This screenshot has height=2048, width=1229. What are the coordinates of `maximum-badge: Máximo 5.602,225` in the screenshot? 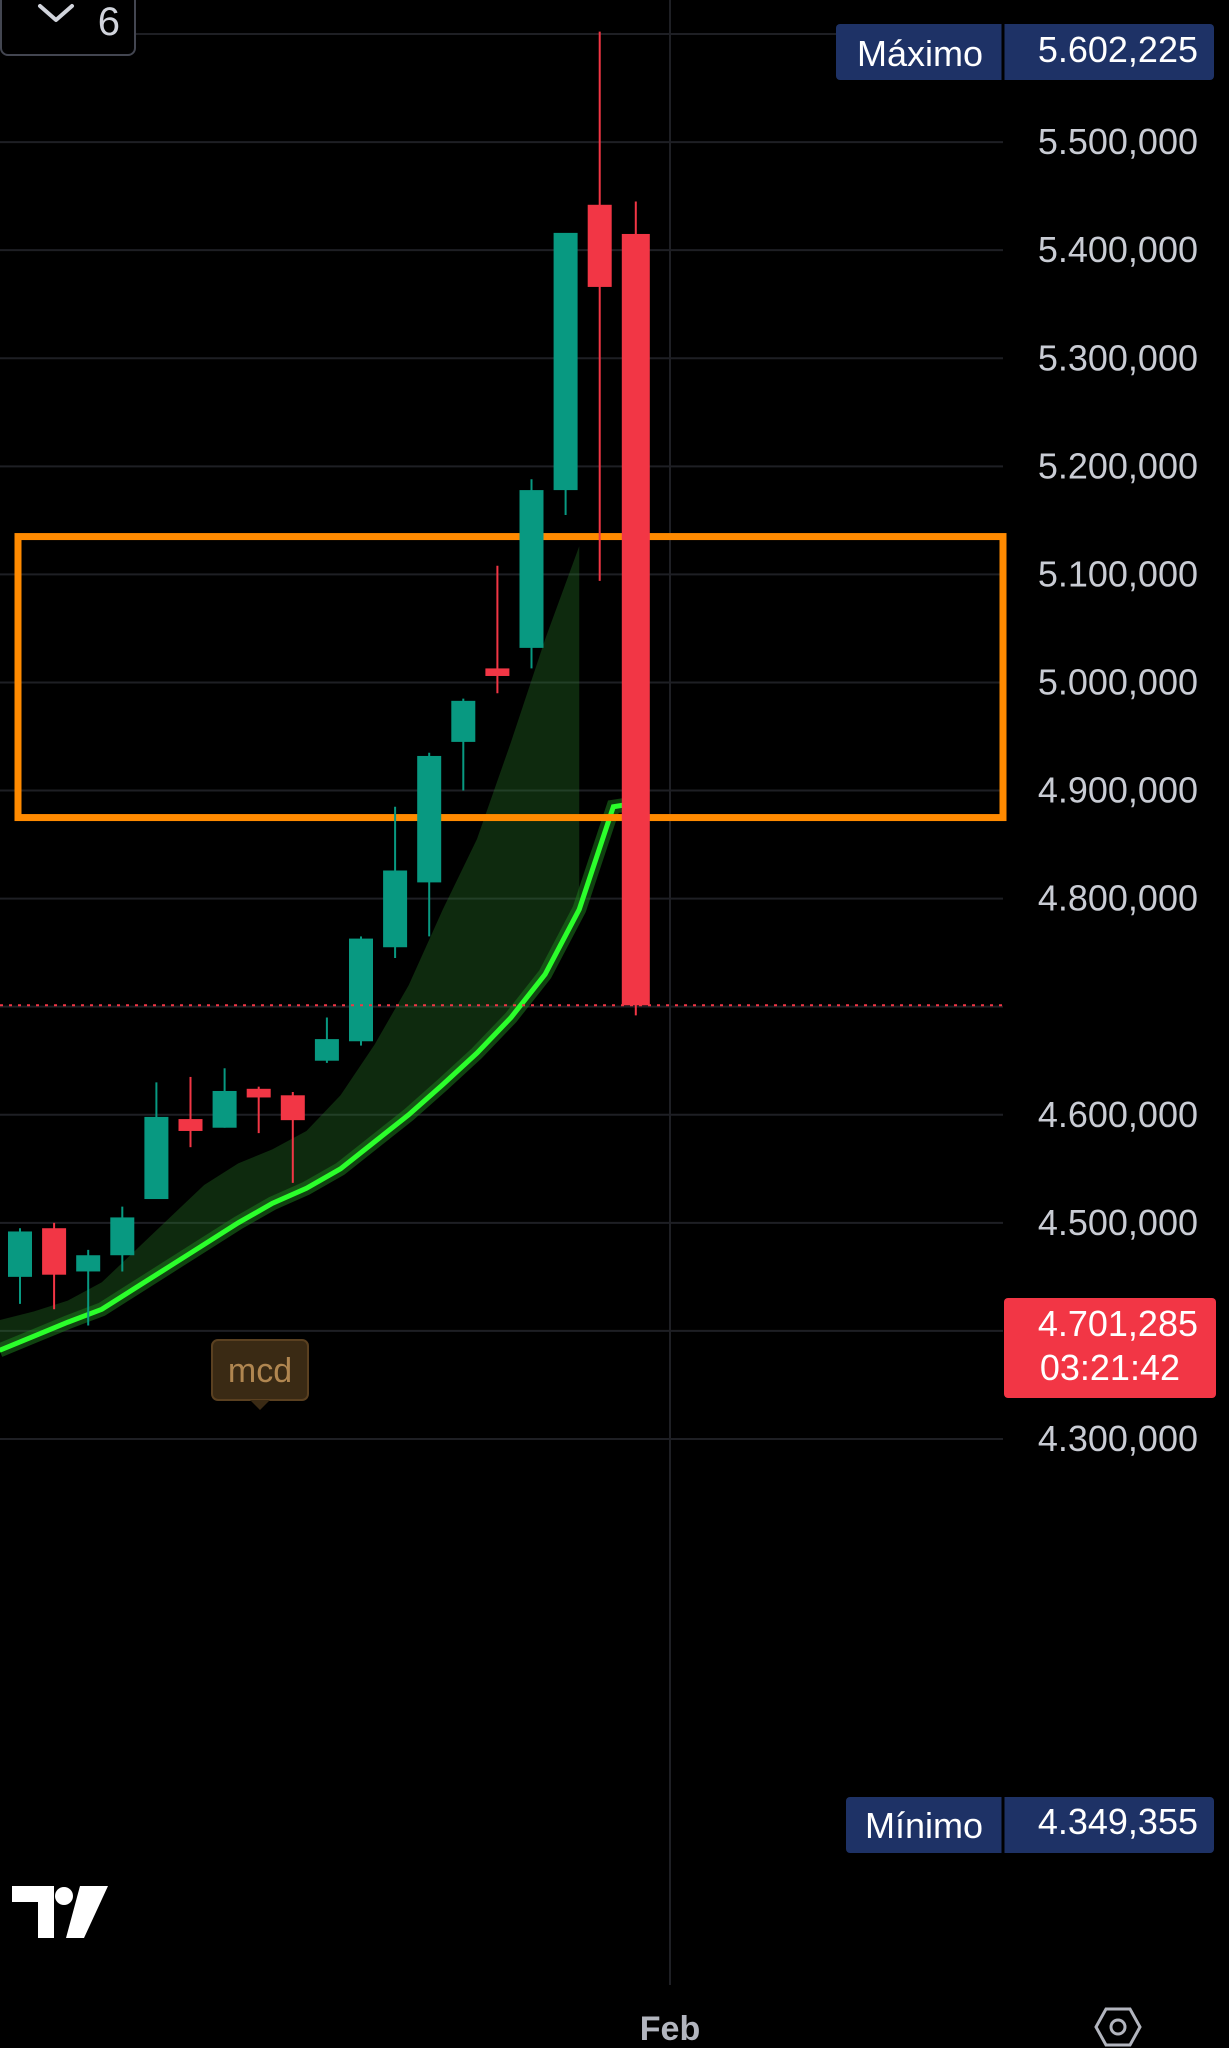 It's located at (1025, 52).